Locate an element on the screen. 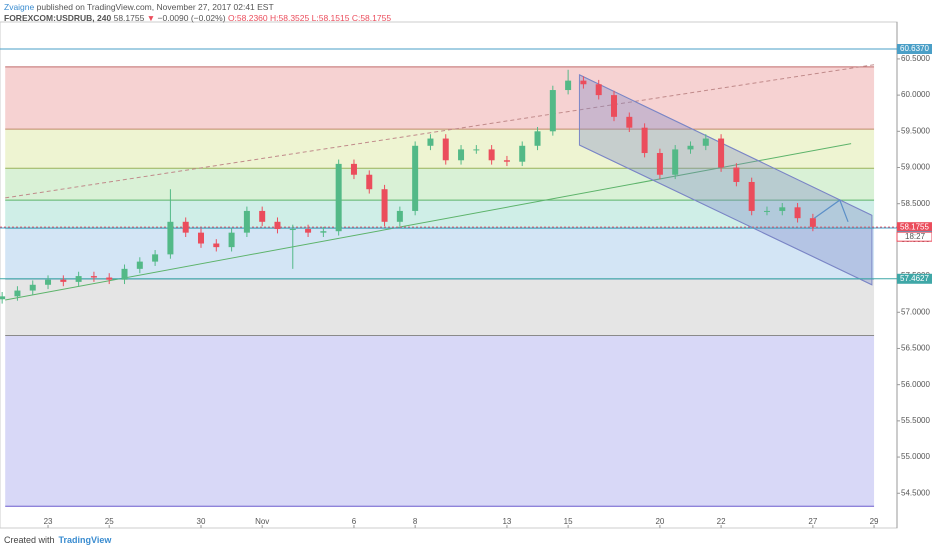  footer: Created with TradingView is located at coordinates (57, 540).